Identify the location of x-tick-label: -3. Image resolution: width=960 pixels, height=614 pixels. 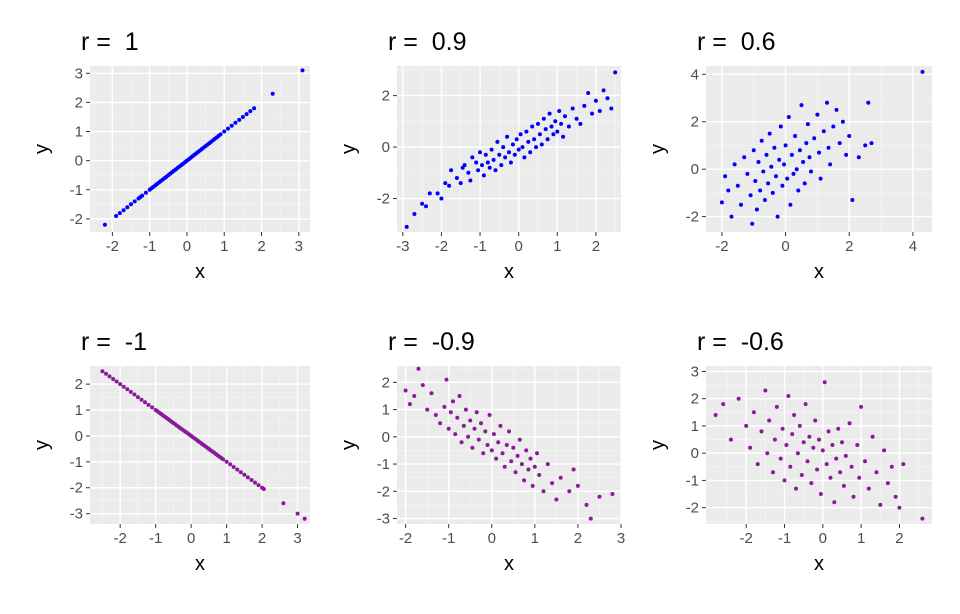
(402, 246).